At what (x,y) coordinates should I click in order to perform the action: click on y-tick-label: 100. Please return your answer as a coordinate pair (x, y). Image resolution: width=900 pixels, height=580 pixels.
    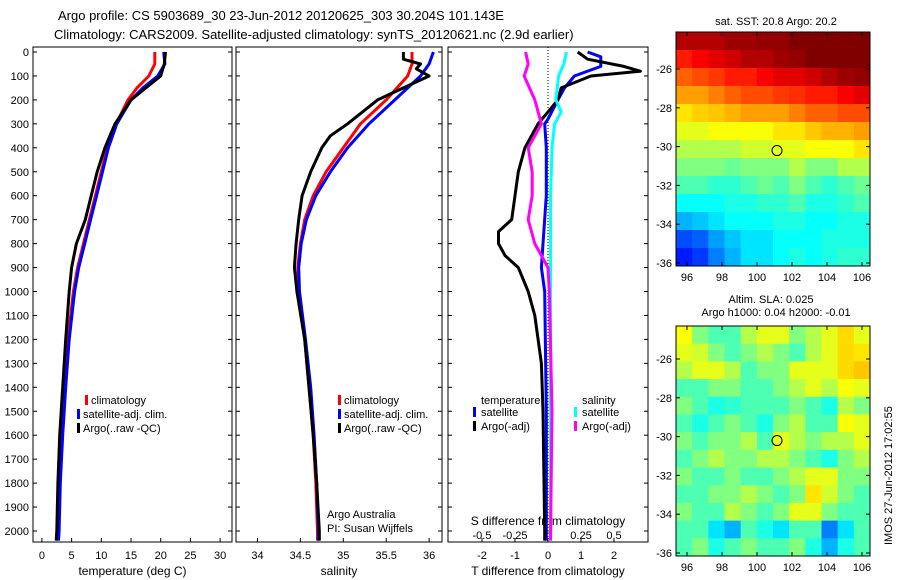
    Looking at the image, I should click on (20, 77).